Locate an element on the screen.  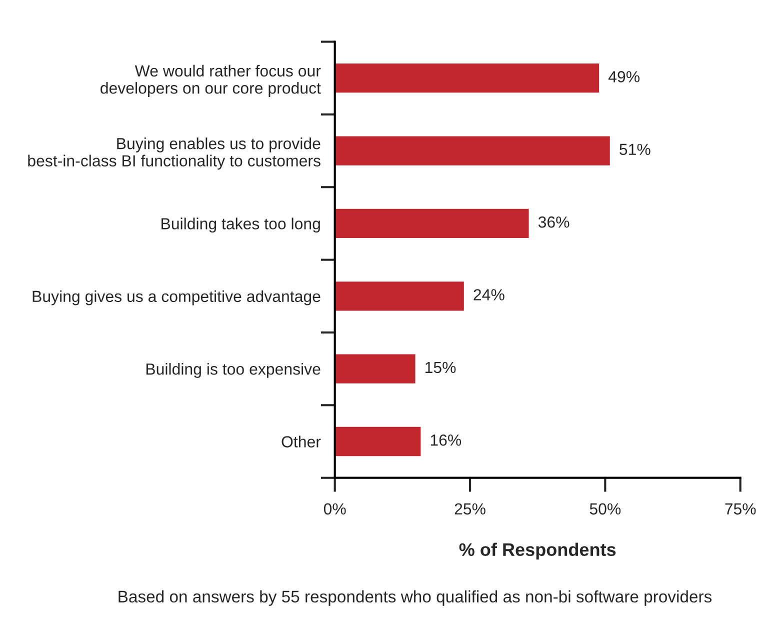
data-label: 15% is located at coordinates (441, 368).